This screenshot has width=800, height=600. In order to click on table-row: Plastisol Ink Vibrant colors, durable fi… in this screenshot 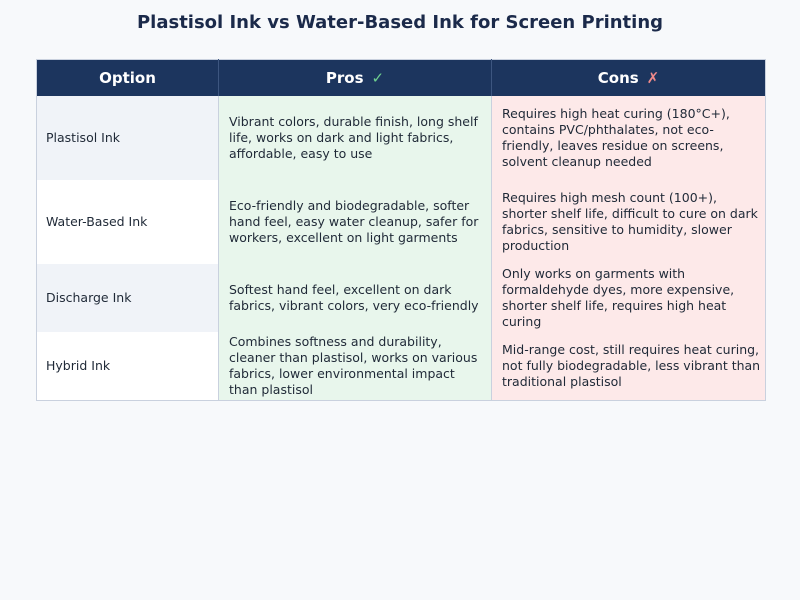, I will do `click(401, 138)`.